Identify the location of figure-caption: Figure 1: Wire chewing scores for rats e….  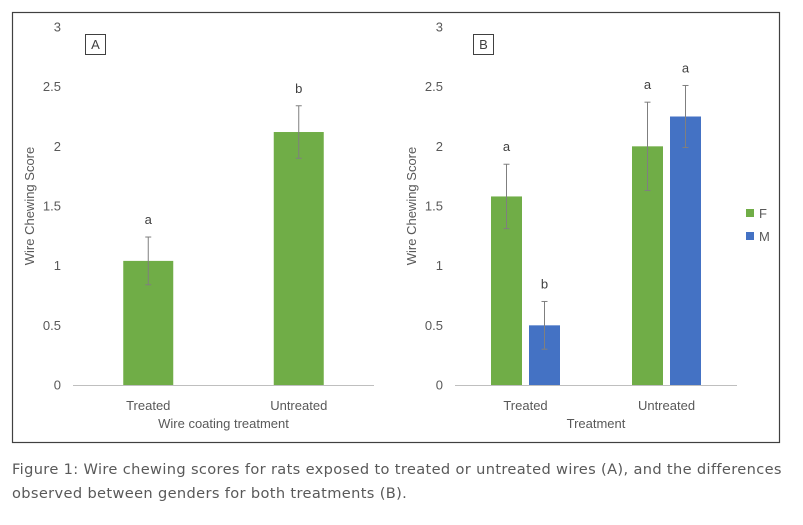
(397, 481).